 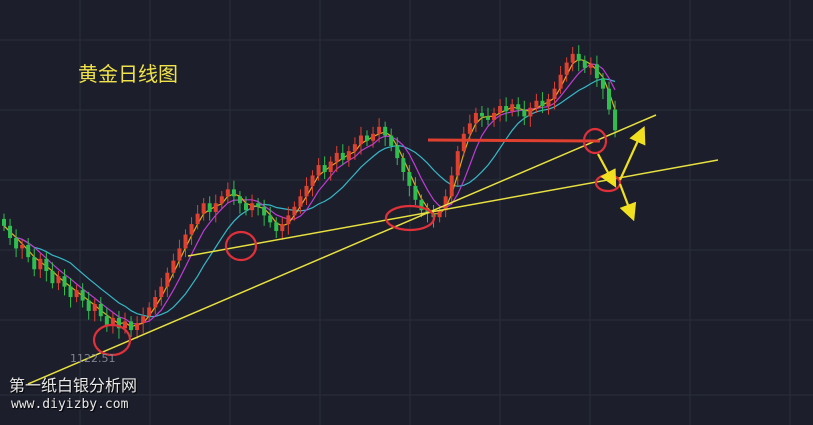 I want to click on direction-arrow, so click(x=627, y=202).